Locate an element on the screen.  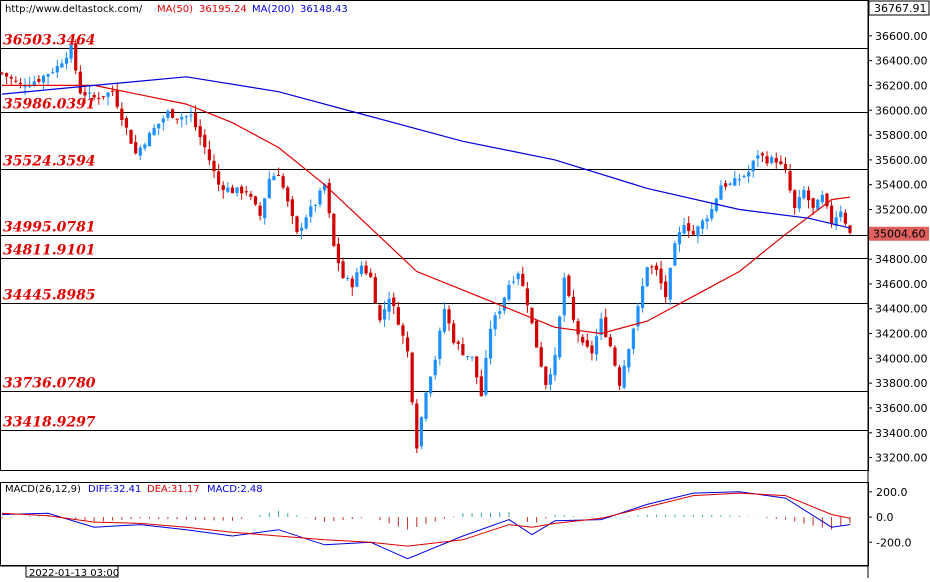
level-label: 35524.3594 is located at coordinates (49, 162).